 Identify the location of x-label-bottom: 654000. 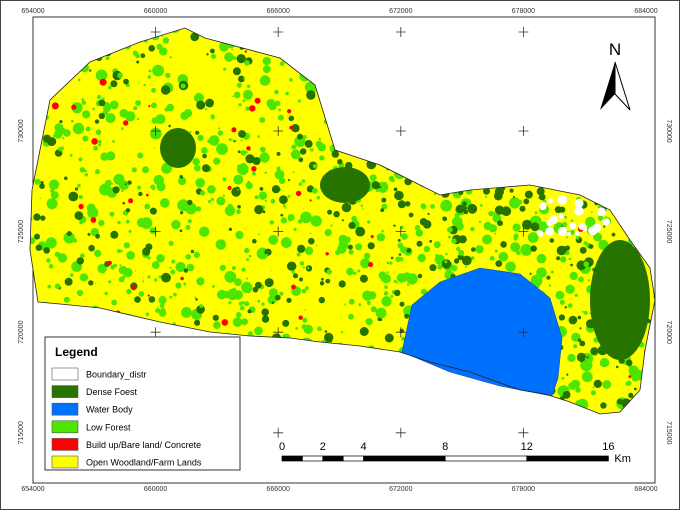
(32, 489).